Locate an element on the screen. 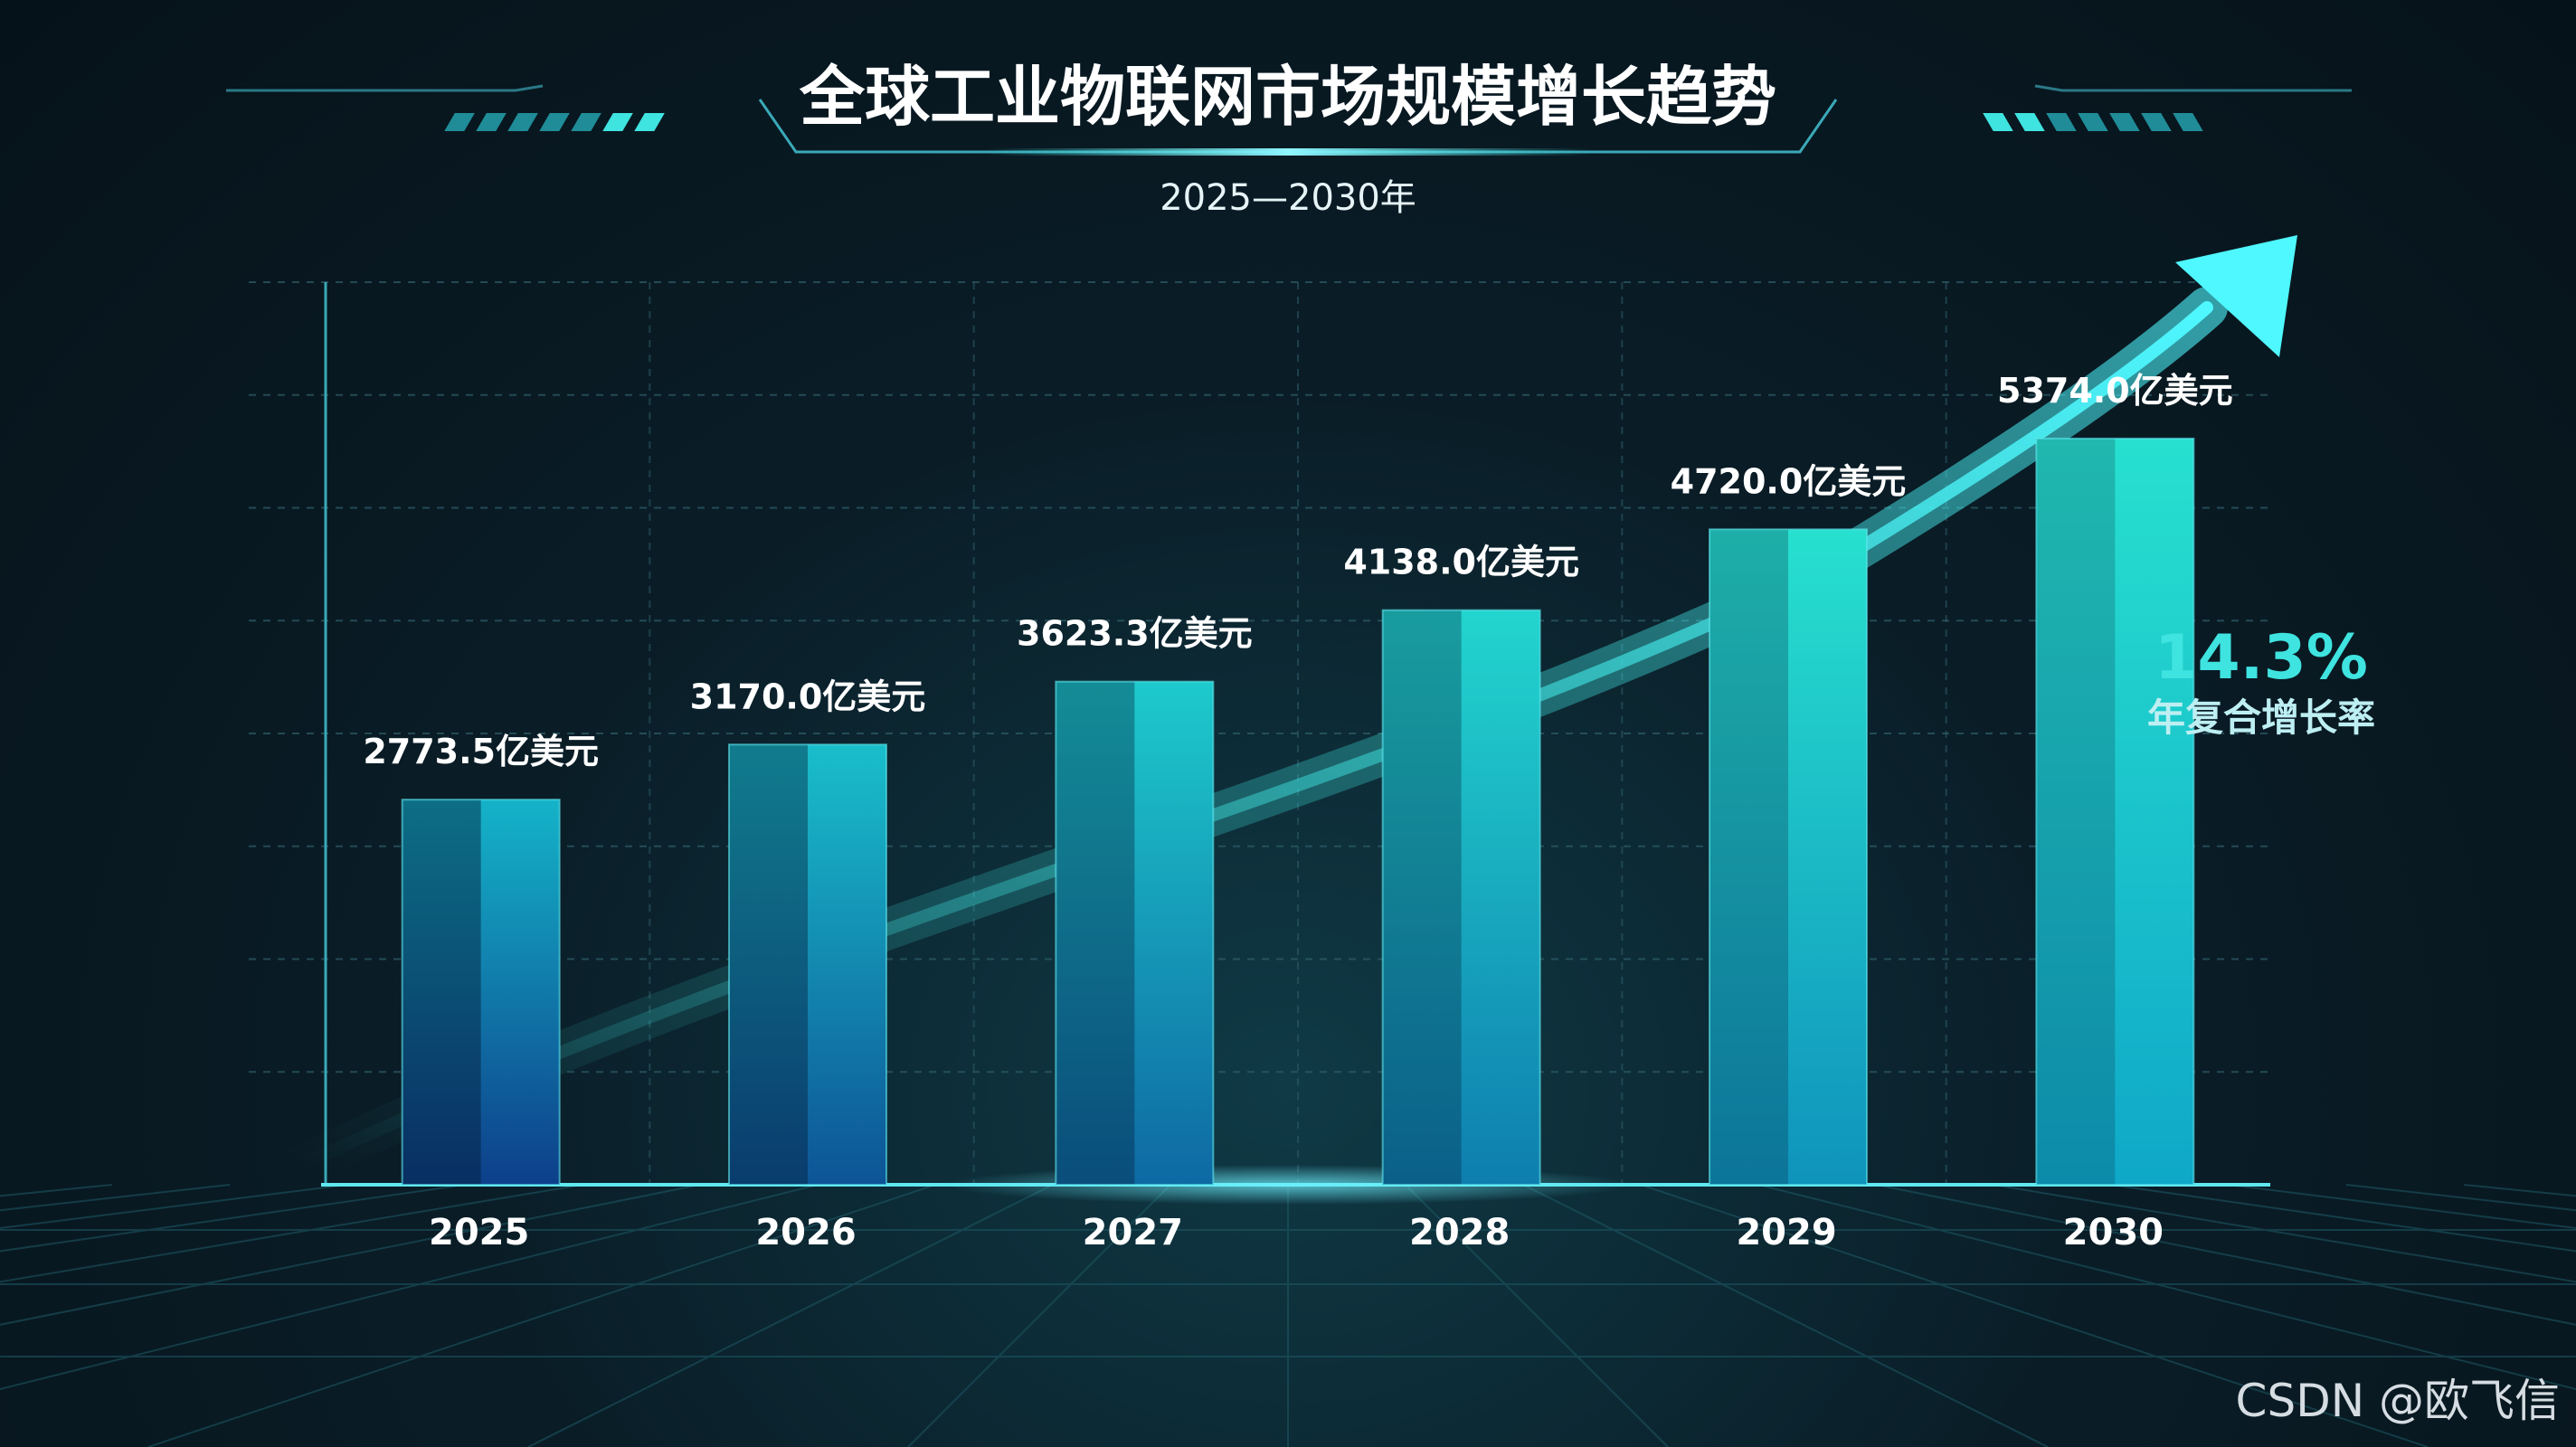 The width and height of the screenshot is (2576, 1447). x-tick-label: 2028 is located at coordinates (1459, 1232).